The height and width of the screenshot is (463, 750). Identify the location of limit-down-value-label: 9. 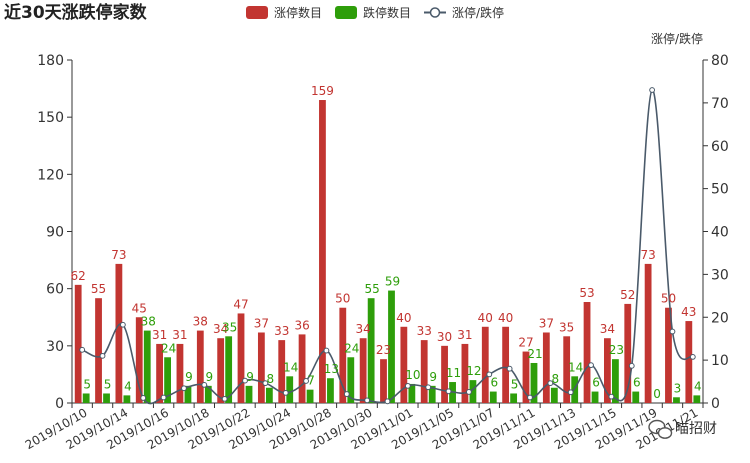
(189, 377).